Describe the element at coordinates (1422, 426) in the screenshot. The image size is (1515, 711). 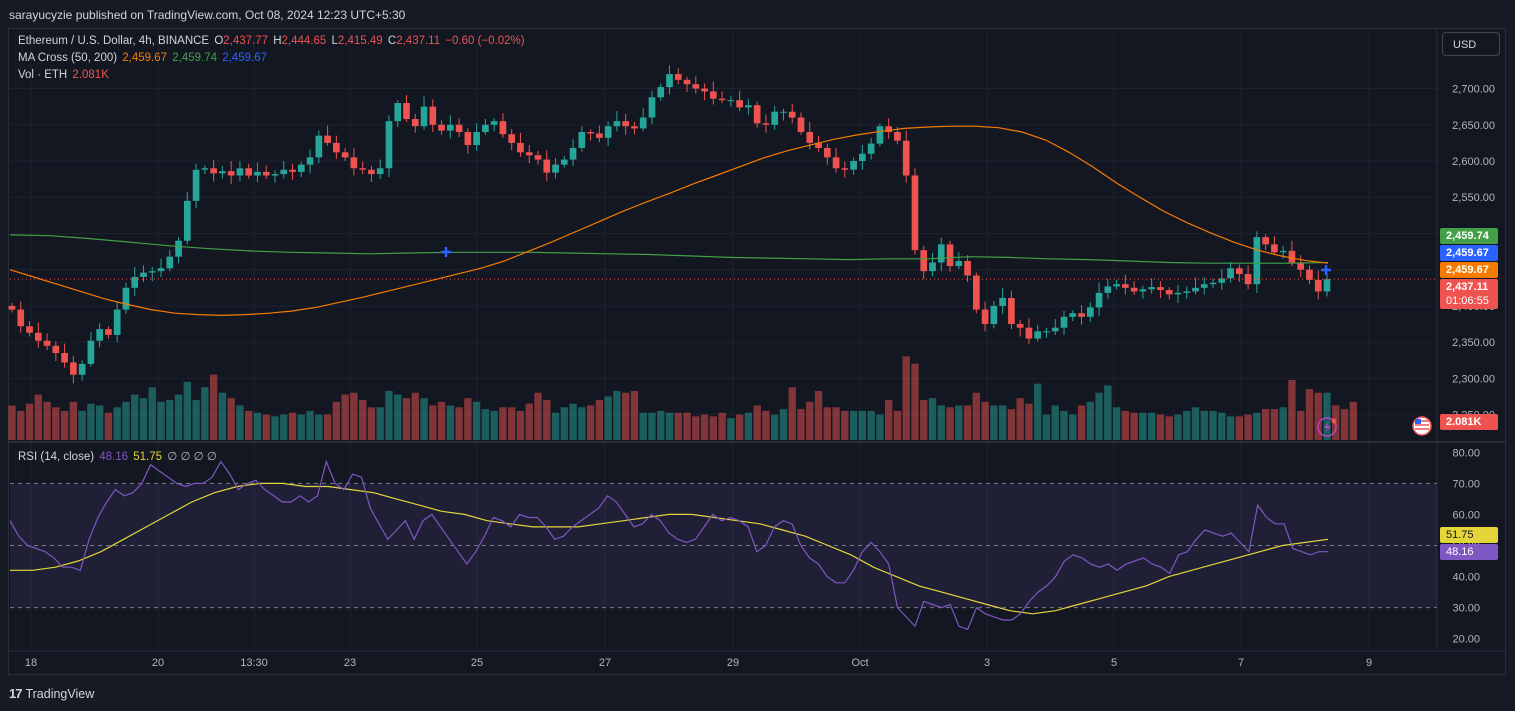
I see `us-flag-icon` at that location.